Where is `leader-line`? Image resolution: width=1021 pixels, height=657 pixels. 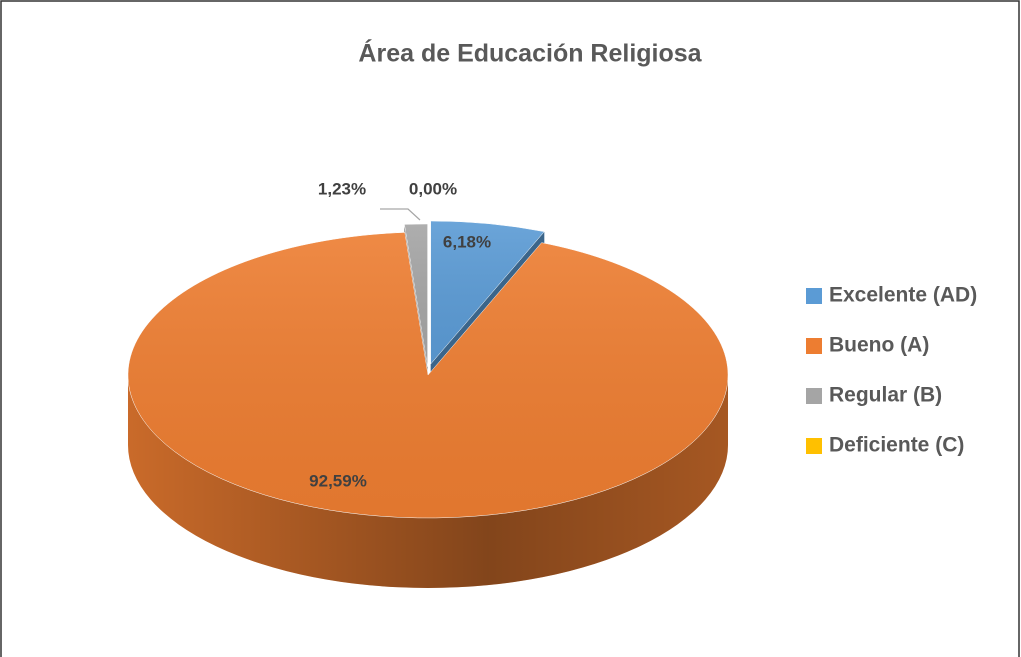 leader-line is located at coordinates (400, 214).